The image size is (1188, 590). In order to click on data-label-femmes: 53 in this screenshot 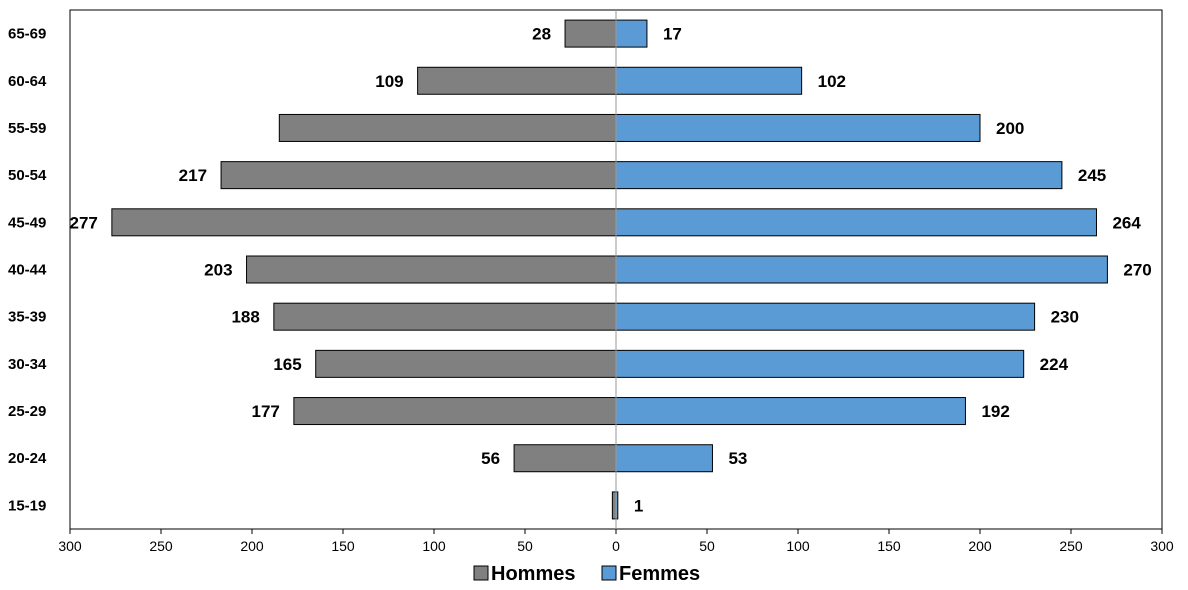, I will do `click(737, 458)`.